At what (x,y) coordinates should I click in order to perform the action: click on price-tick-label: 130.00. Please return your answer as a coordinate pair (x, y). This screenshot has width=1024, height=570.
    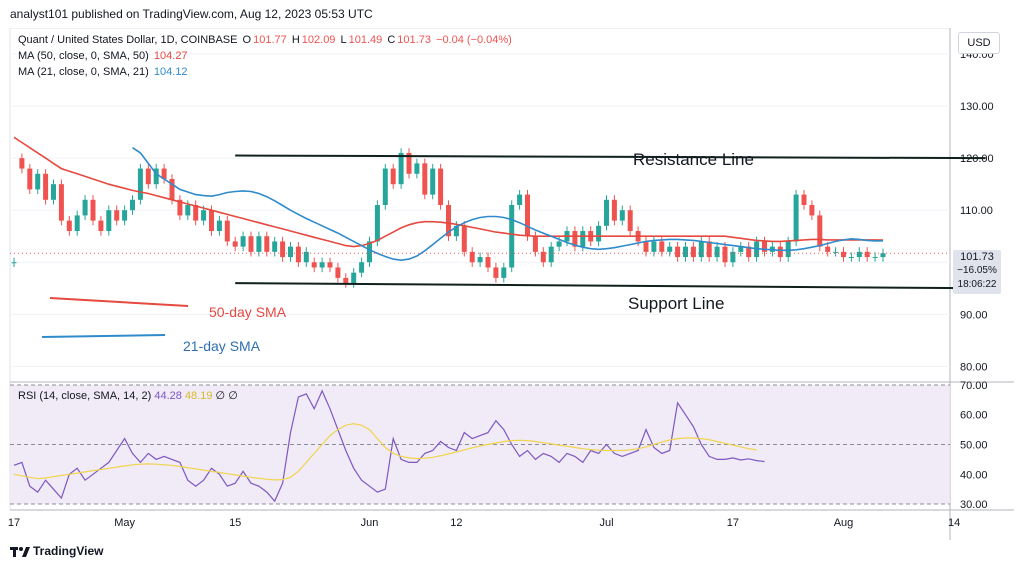
    Looking at the image, I should click on (977, 107).